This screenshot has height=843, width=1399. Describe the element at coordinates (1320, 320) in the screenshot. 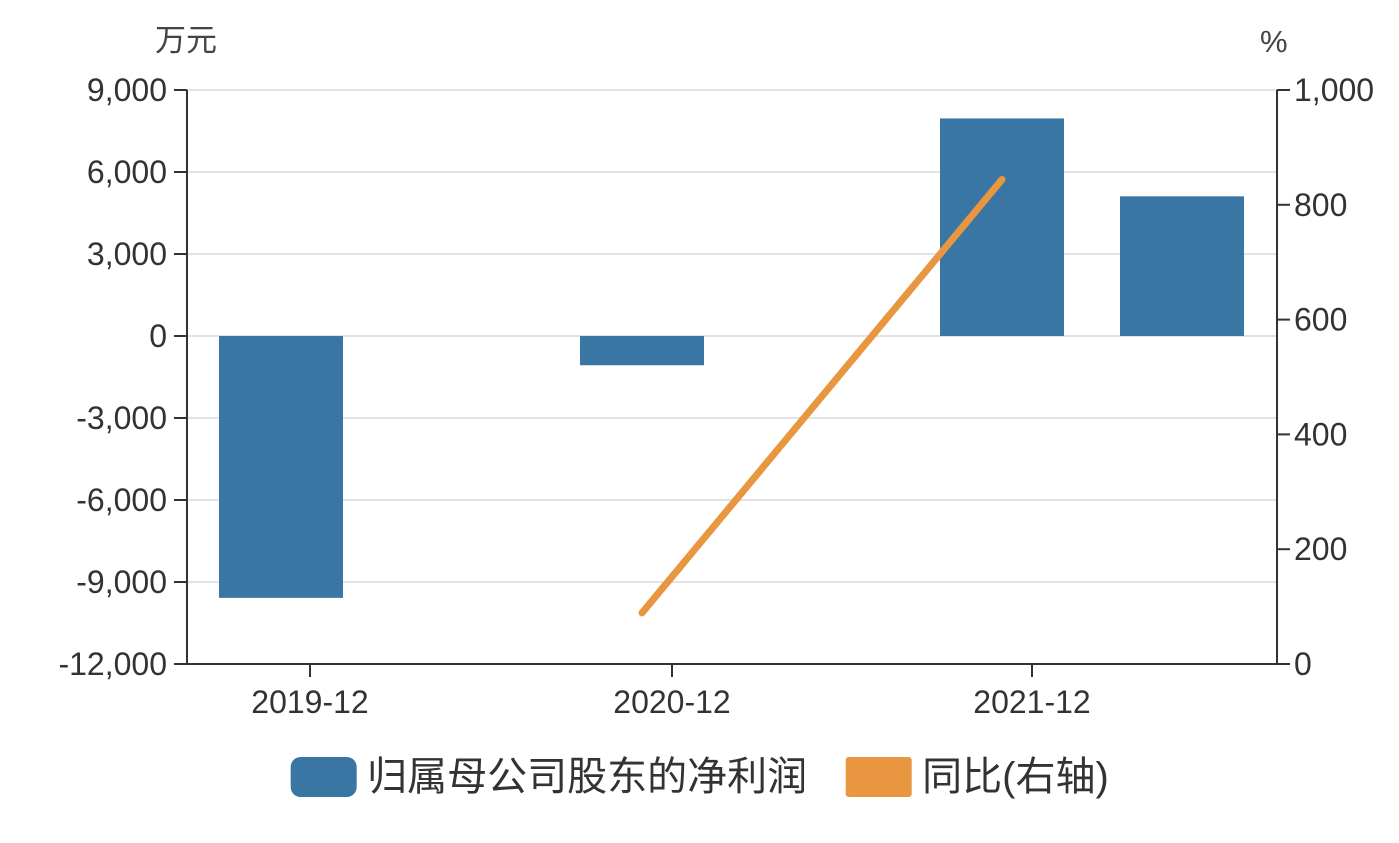

I see `right-axis-tick-label: 600` at that location.